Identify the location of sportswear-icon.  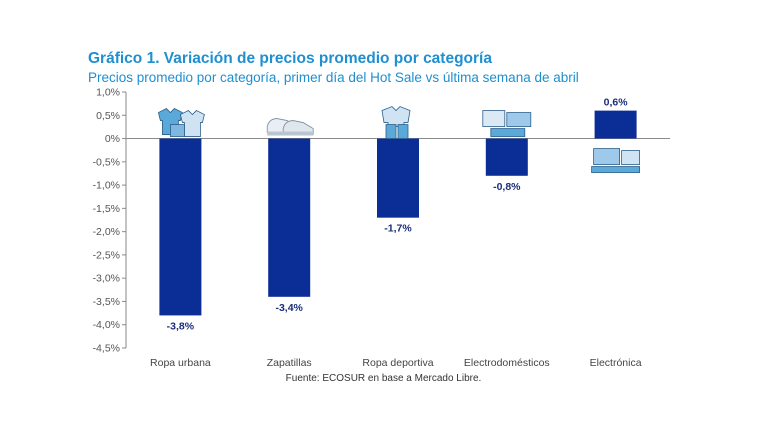
(396, 122).